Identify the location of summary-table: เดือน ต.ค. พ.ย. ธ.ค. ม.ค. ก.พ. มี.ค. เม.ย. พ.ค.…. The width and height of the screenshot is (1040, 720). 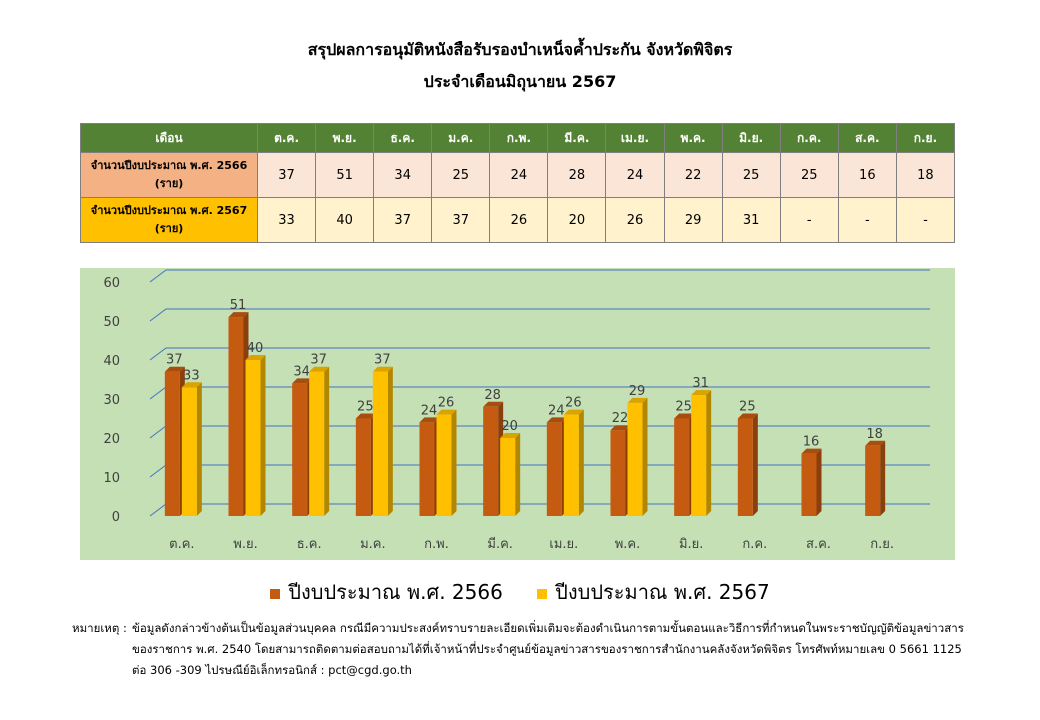
(518, 183).